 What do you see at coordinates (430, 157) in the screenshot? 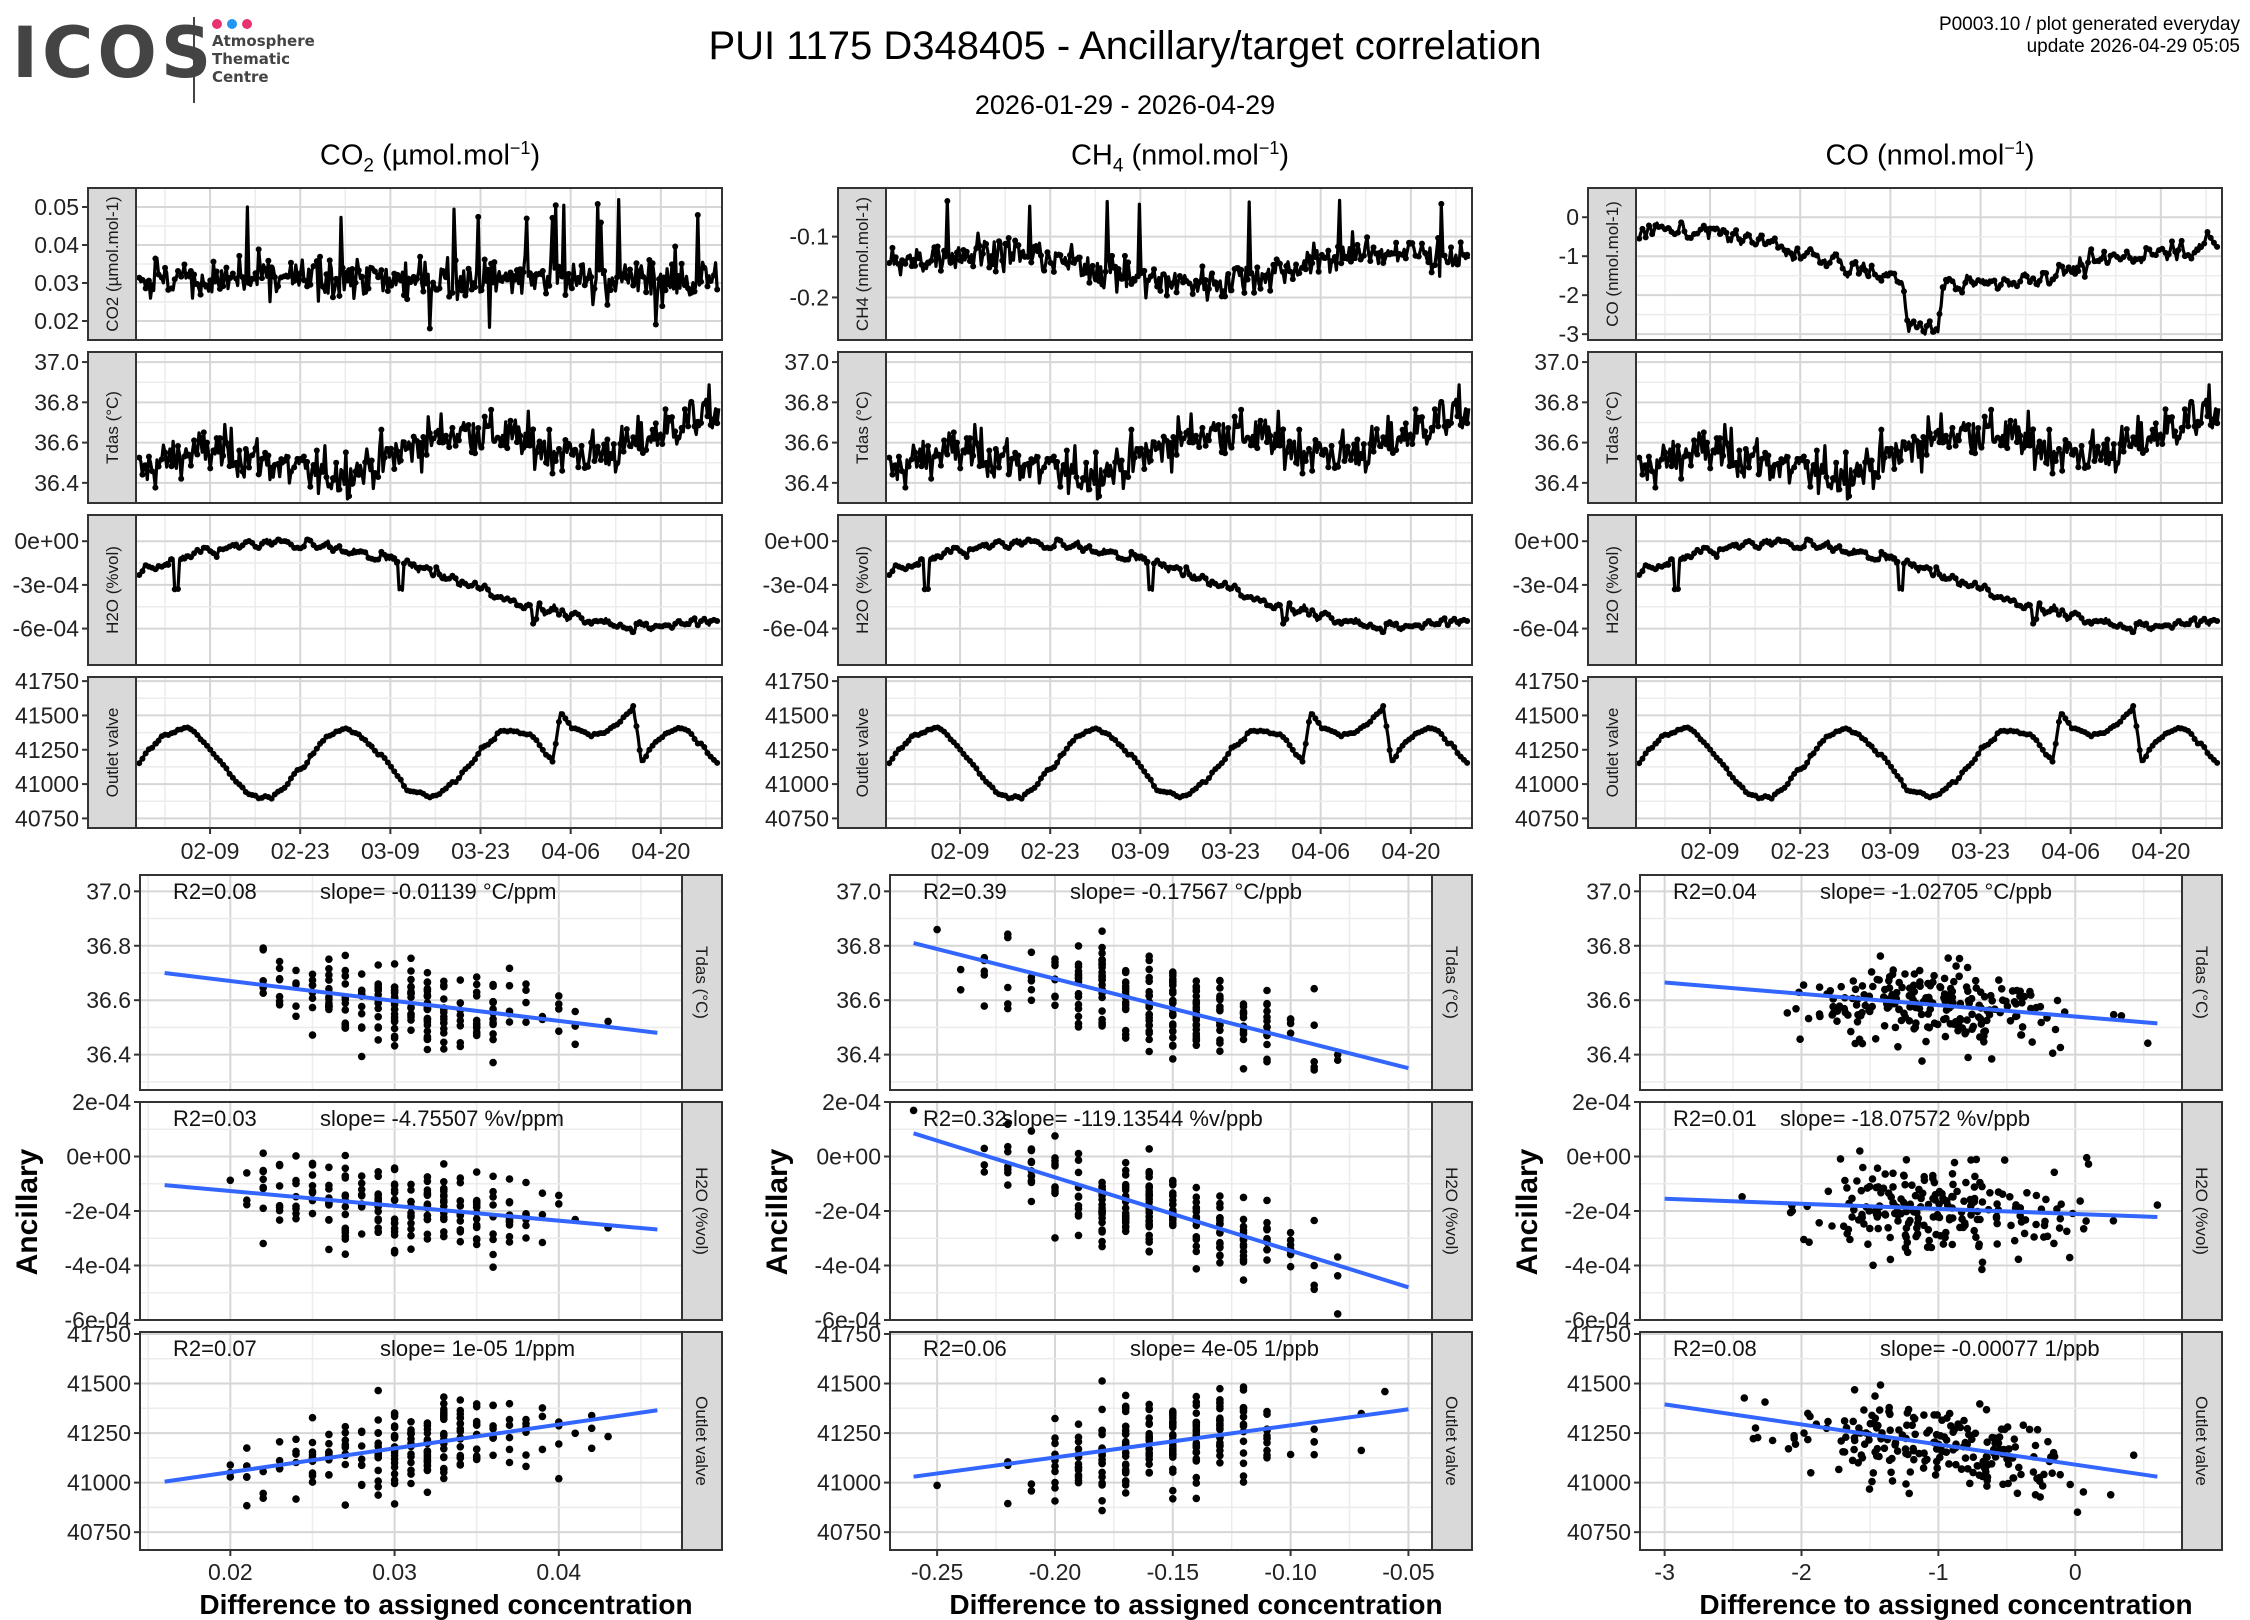
I see `column-title-co2: CO2 (µmol.mol−1)` at bounding box center [430, 157].